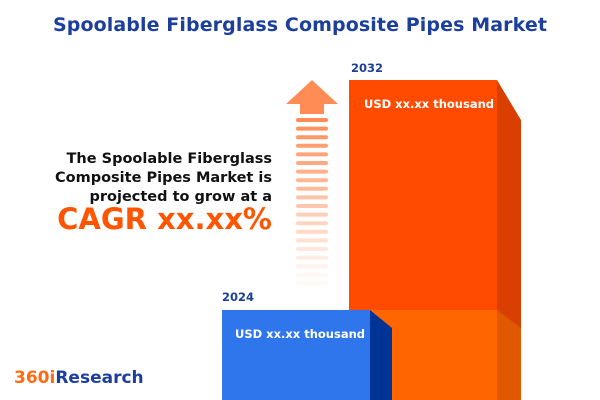  I want to click on cagr-value: CAGR xx.xx%, so click(164, 219).